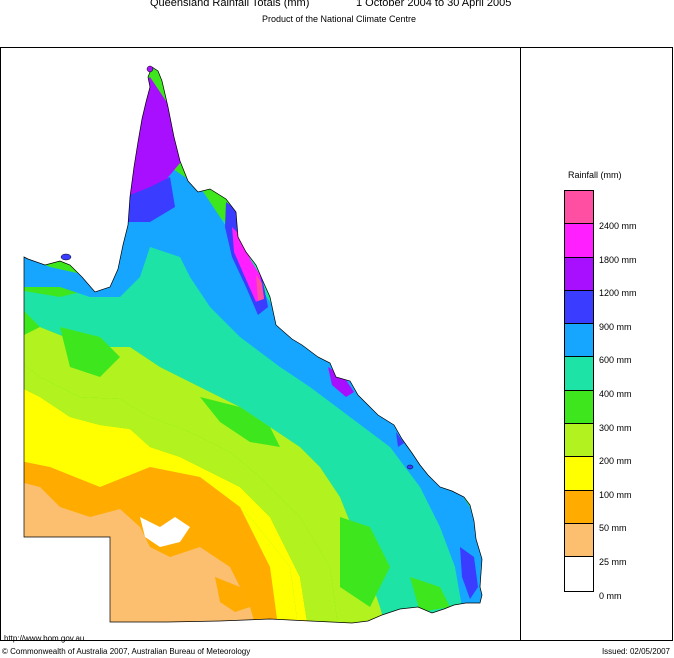 The image size is (674, 658). I want to click on map-title: Queensland Rainfall Totals (mm), so click(230, 4).